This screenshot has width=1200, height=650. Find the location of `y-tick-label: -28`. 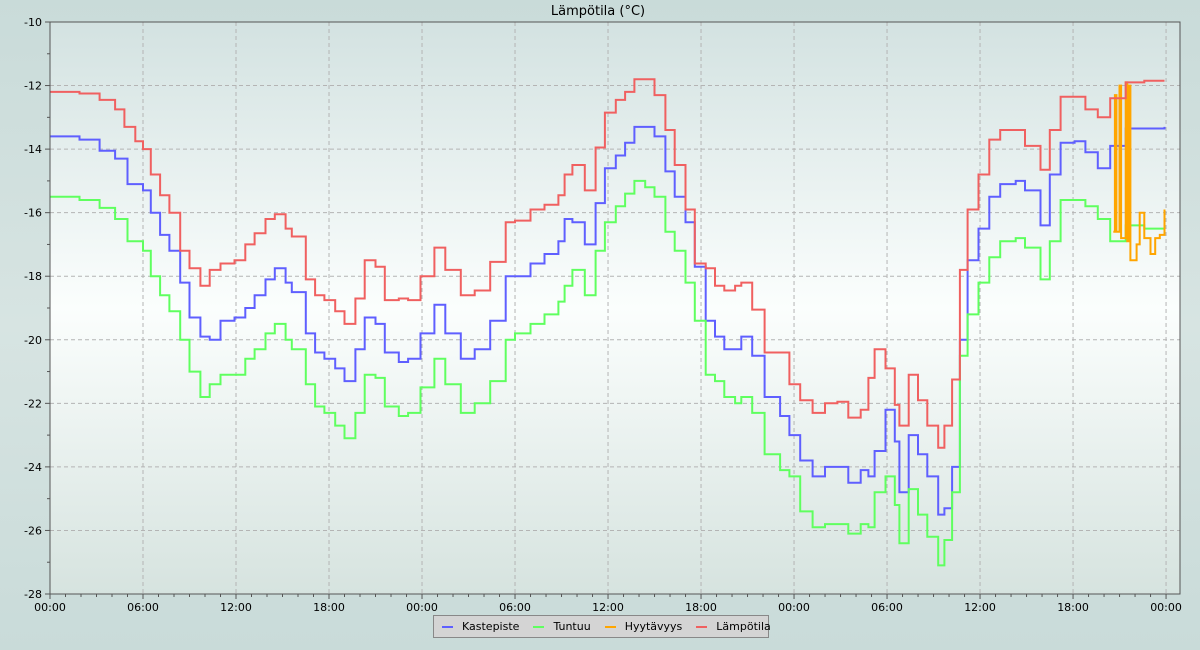

y-tick-label: -28 is located at coordinates (33, 594).